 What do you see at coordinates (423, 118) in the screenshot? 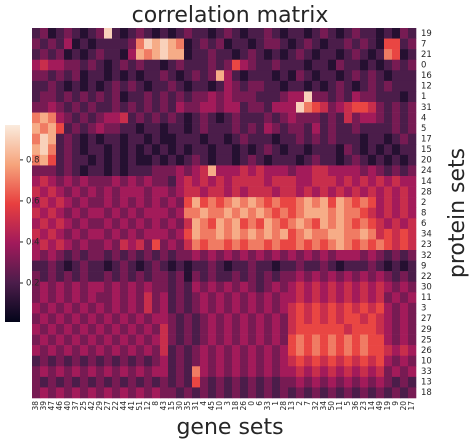
I see `row-label: 4` at bounding box center [423, 118].